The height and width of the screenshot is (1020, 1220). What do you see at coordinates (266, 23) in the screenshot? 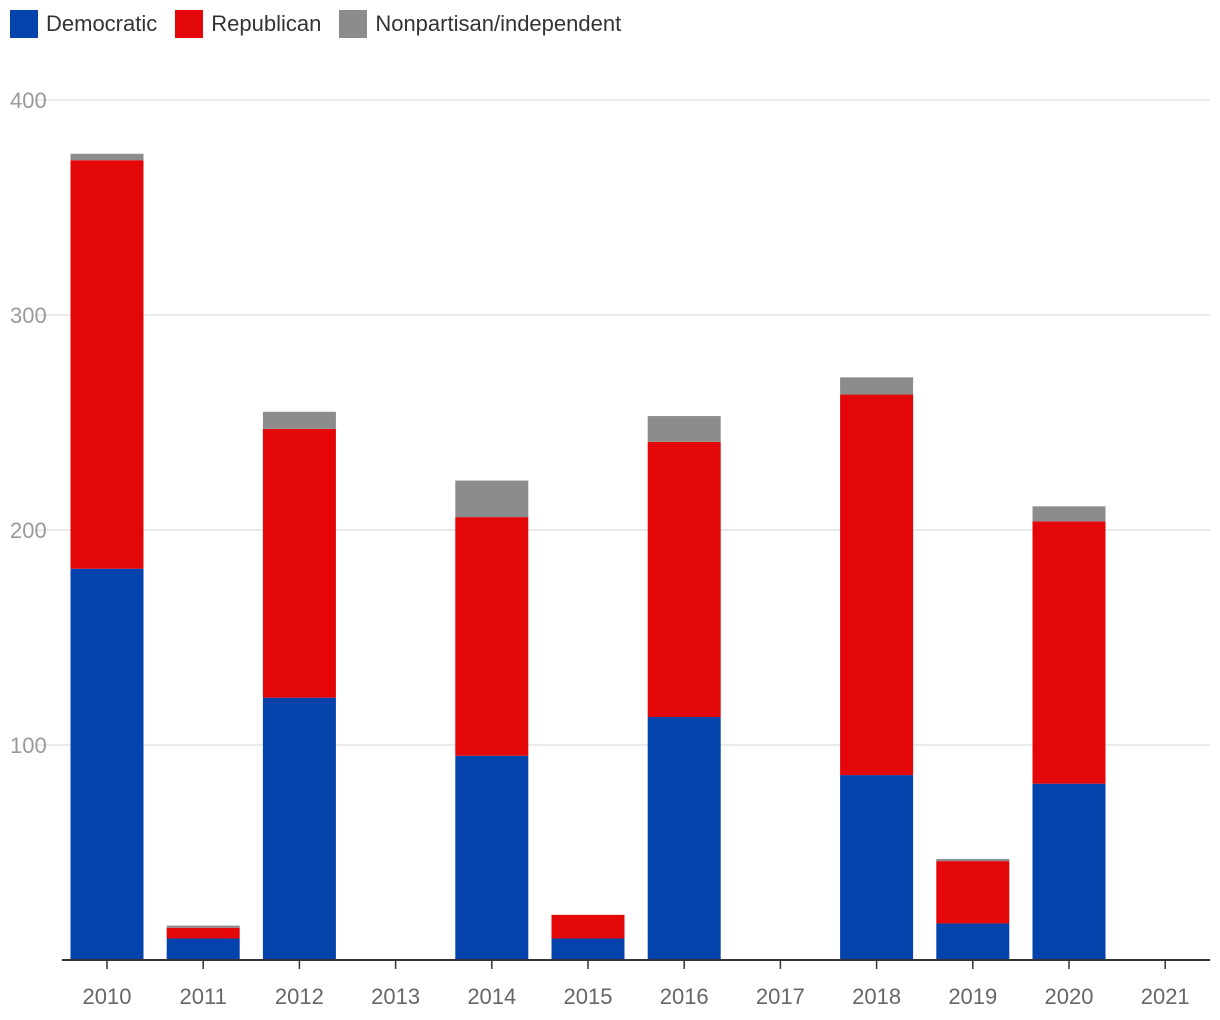
I see `legend-label-republican: Republican` at bounding box center [266, 23].